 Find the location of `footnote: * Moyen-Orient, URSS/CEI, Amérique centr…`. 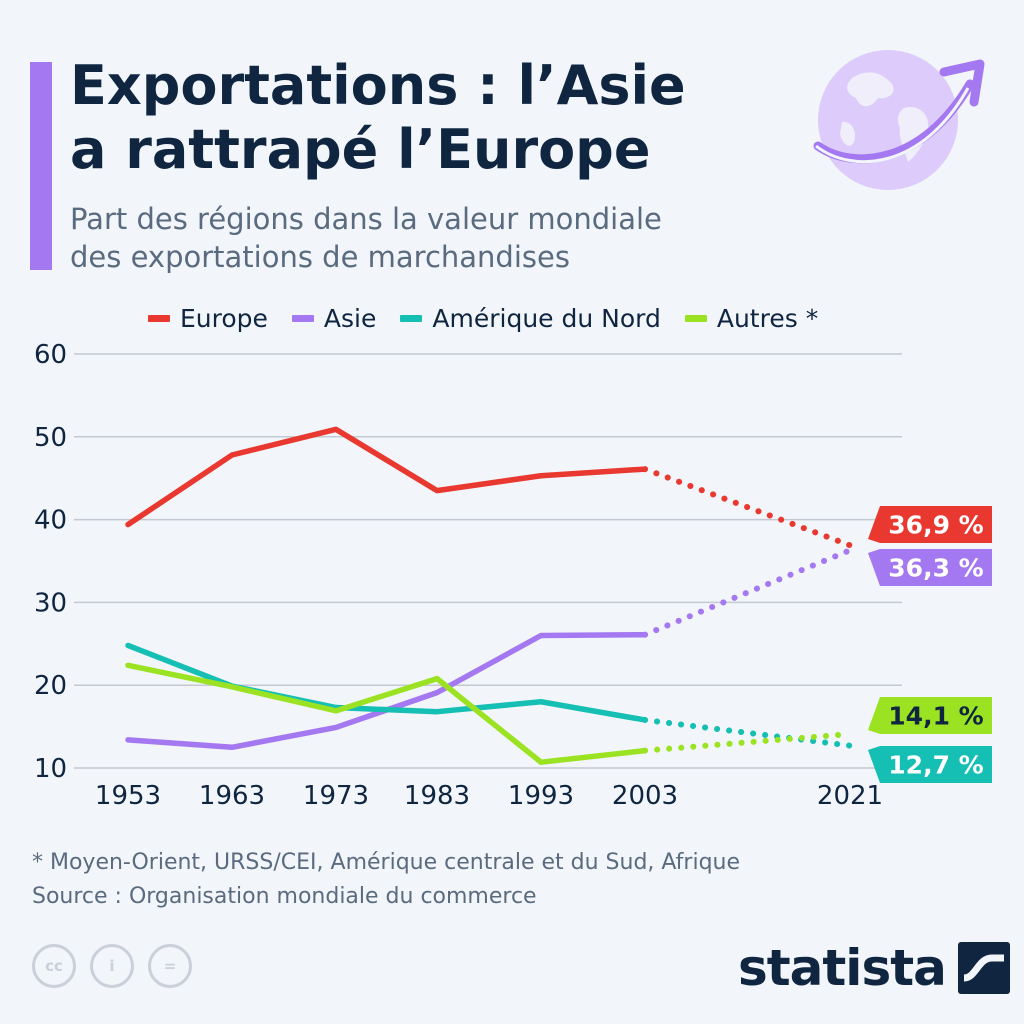

footnote: * Moyen-Orient, URSS/CEI, Amérique centr… is located at coordinates (386, 880).